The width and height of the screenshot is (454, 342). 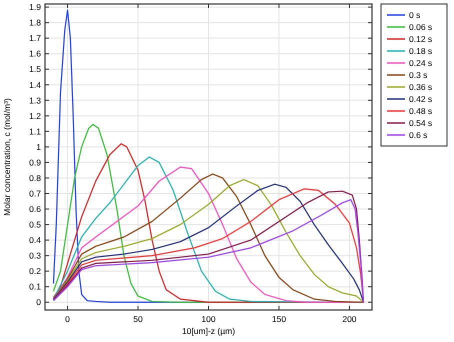 What do you see at coordinates (35, 162) in the screenshot?
I see `y-tick-label: 0.9` at bounding box center [35, 162].